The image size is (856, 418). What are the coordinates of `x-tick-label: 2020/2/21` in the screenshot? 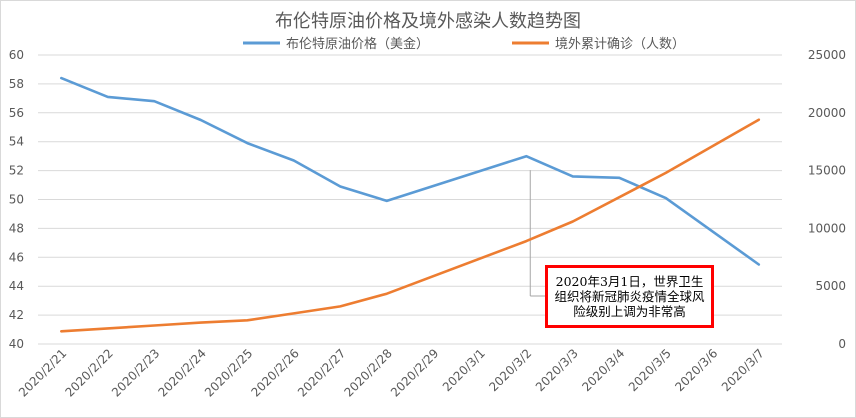 It's located at (42, 372).